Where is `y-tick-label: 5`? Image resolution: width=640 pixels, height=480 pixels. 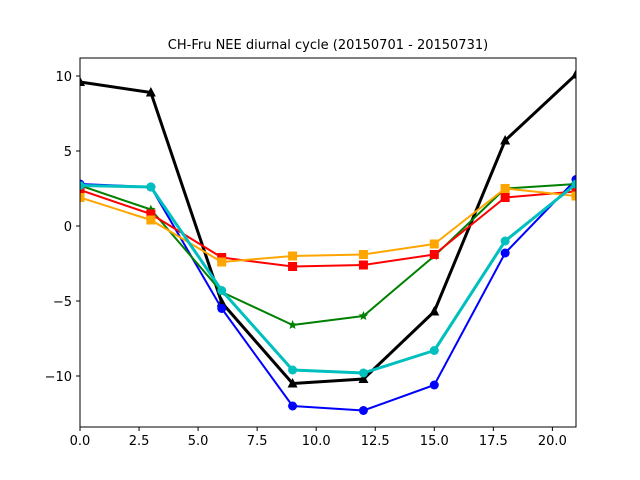 y-tick-label: 5 is located at coordinates (68, 152).